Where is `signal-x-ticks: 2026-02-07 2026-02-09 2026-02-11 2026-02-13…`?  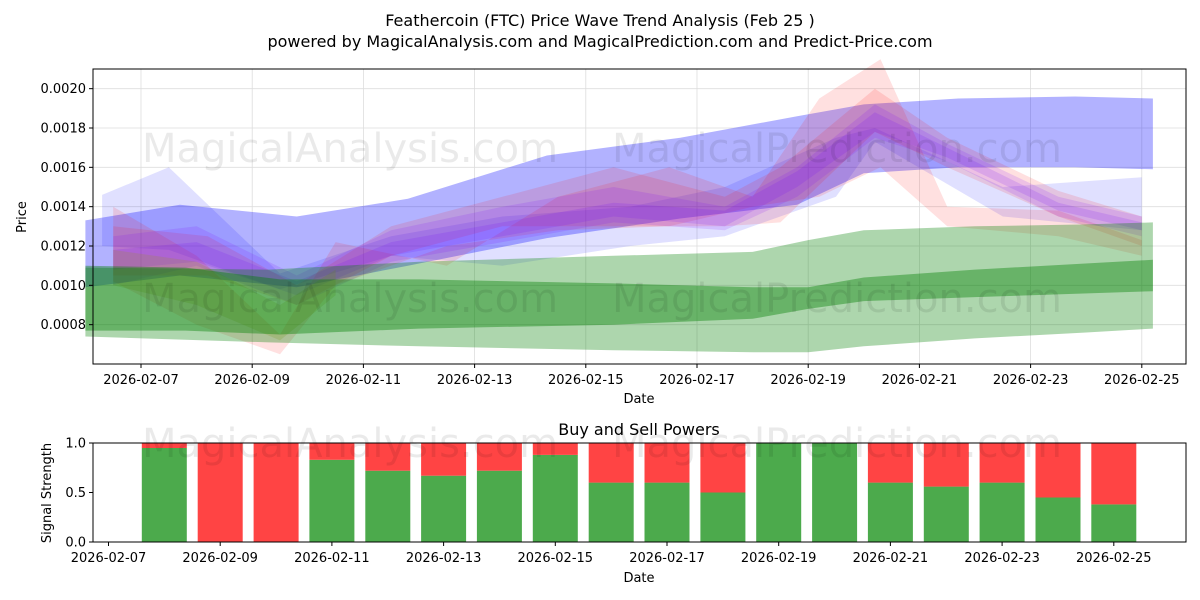
signal-x-ticks: 2026-02-07 2026-02-09 2026-02-11 2026-02-13… is located at coordinates (611, 554).